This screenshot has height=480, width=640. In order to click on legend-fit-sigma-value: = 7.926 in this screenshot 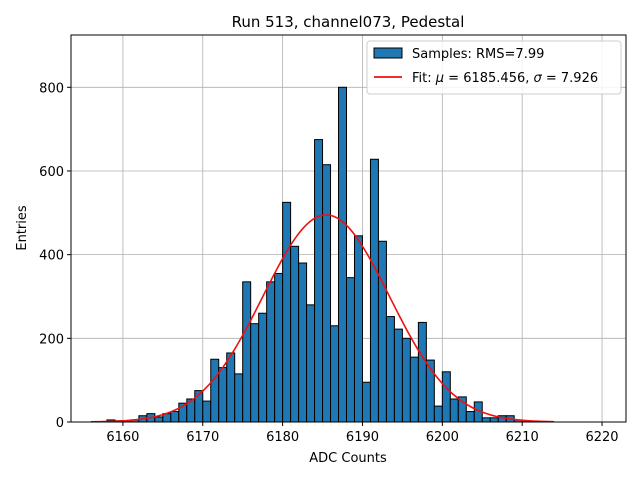, I will do `click(570, 78)`.